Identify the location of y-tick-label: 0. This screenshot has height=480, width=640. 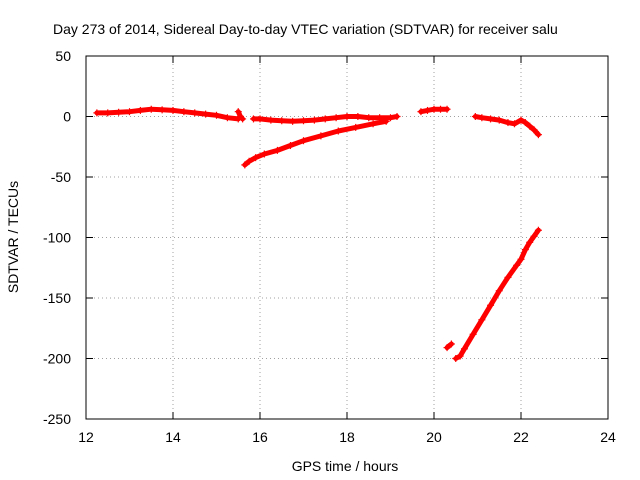
(67, 117).